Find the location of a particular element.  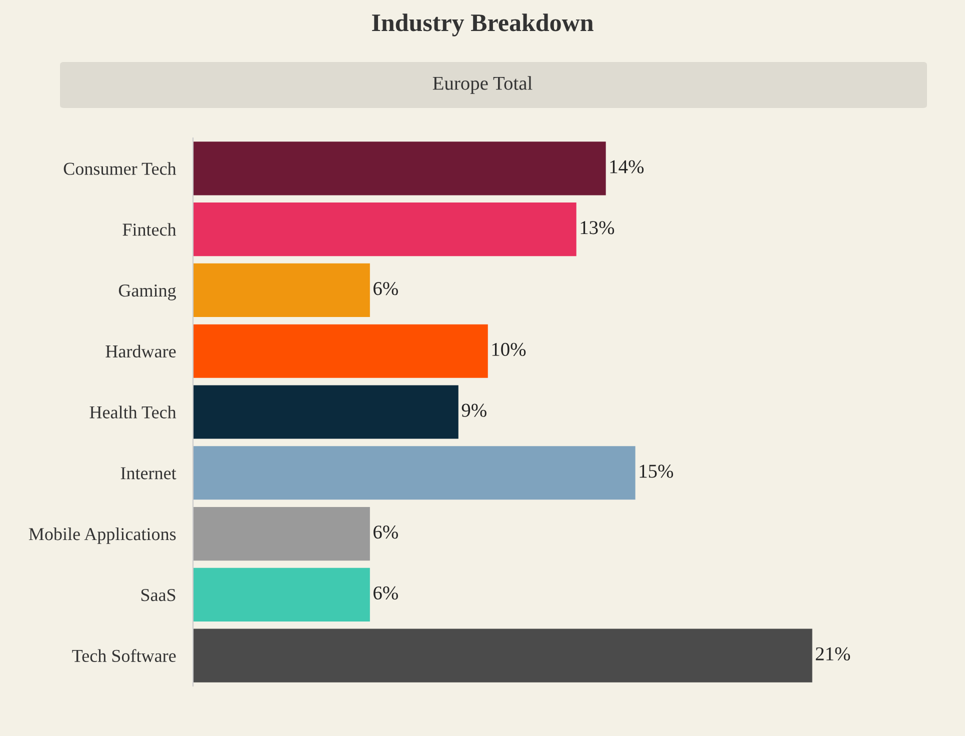

y-tick-label: SaaS is located at coordinates (158, 595).